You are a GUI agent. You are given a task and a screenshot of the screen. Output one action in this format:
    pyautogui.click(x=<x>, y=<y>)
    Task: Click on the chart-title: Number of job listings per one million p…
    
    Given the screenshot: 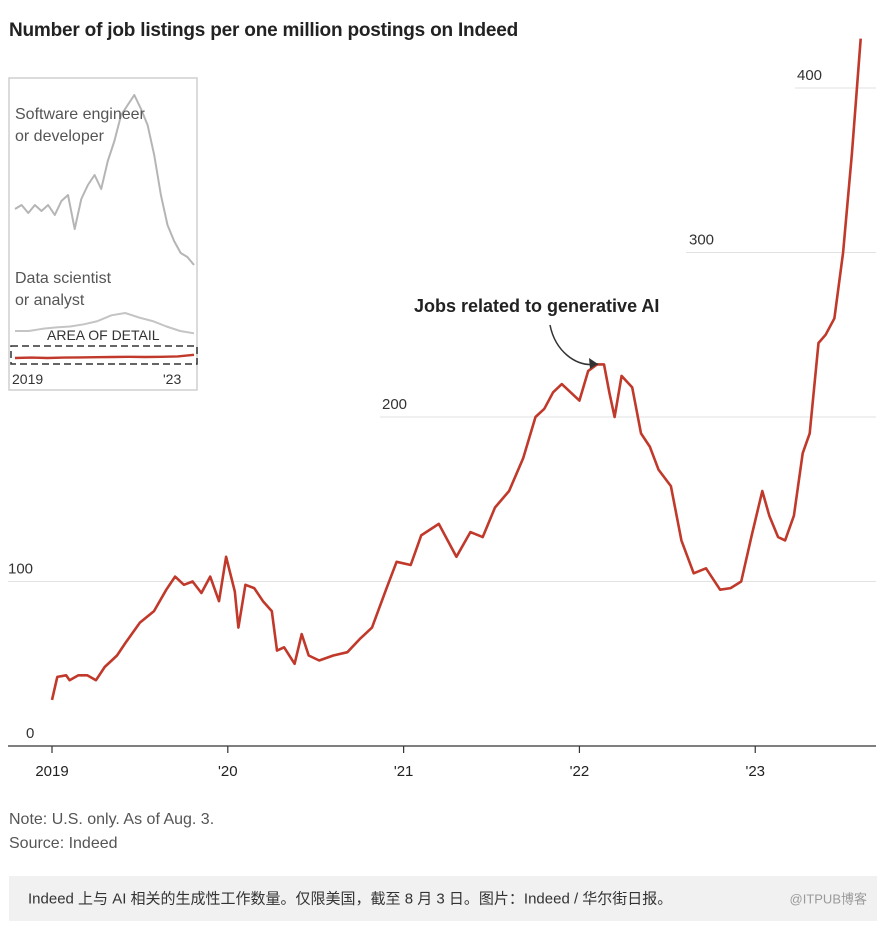 What is the action you would take?
    pyautogui.click(x=264, y=30)
    